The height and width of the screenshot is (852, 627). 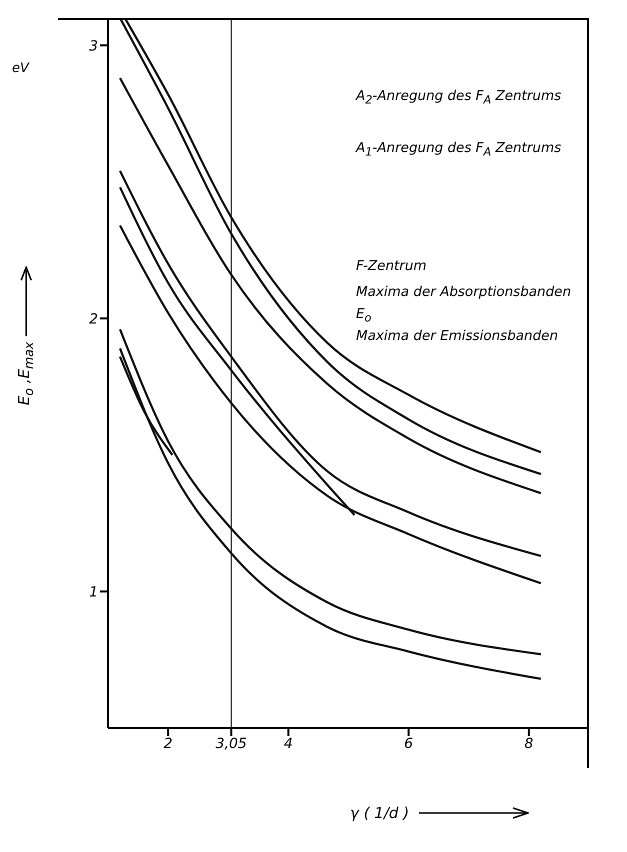 What do you see at coordinates (93, 592) in the screenshot?
I see `y-tick-label: 1` at bounding box center [93, 592].